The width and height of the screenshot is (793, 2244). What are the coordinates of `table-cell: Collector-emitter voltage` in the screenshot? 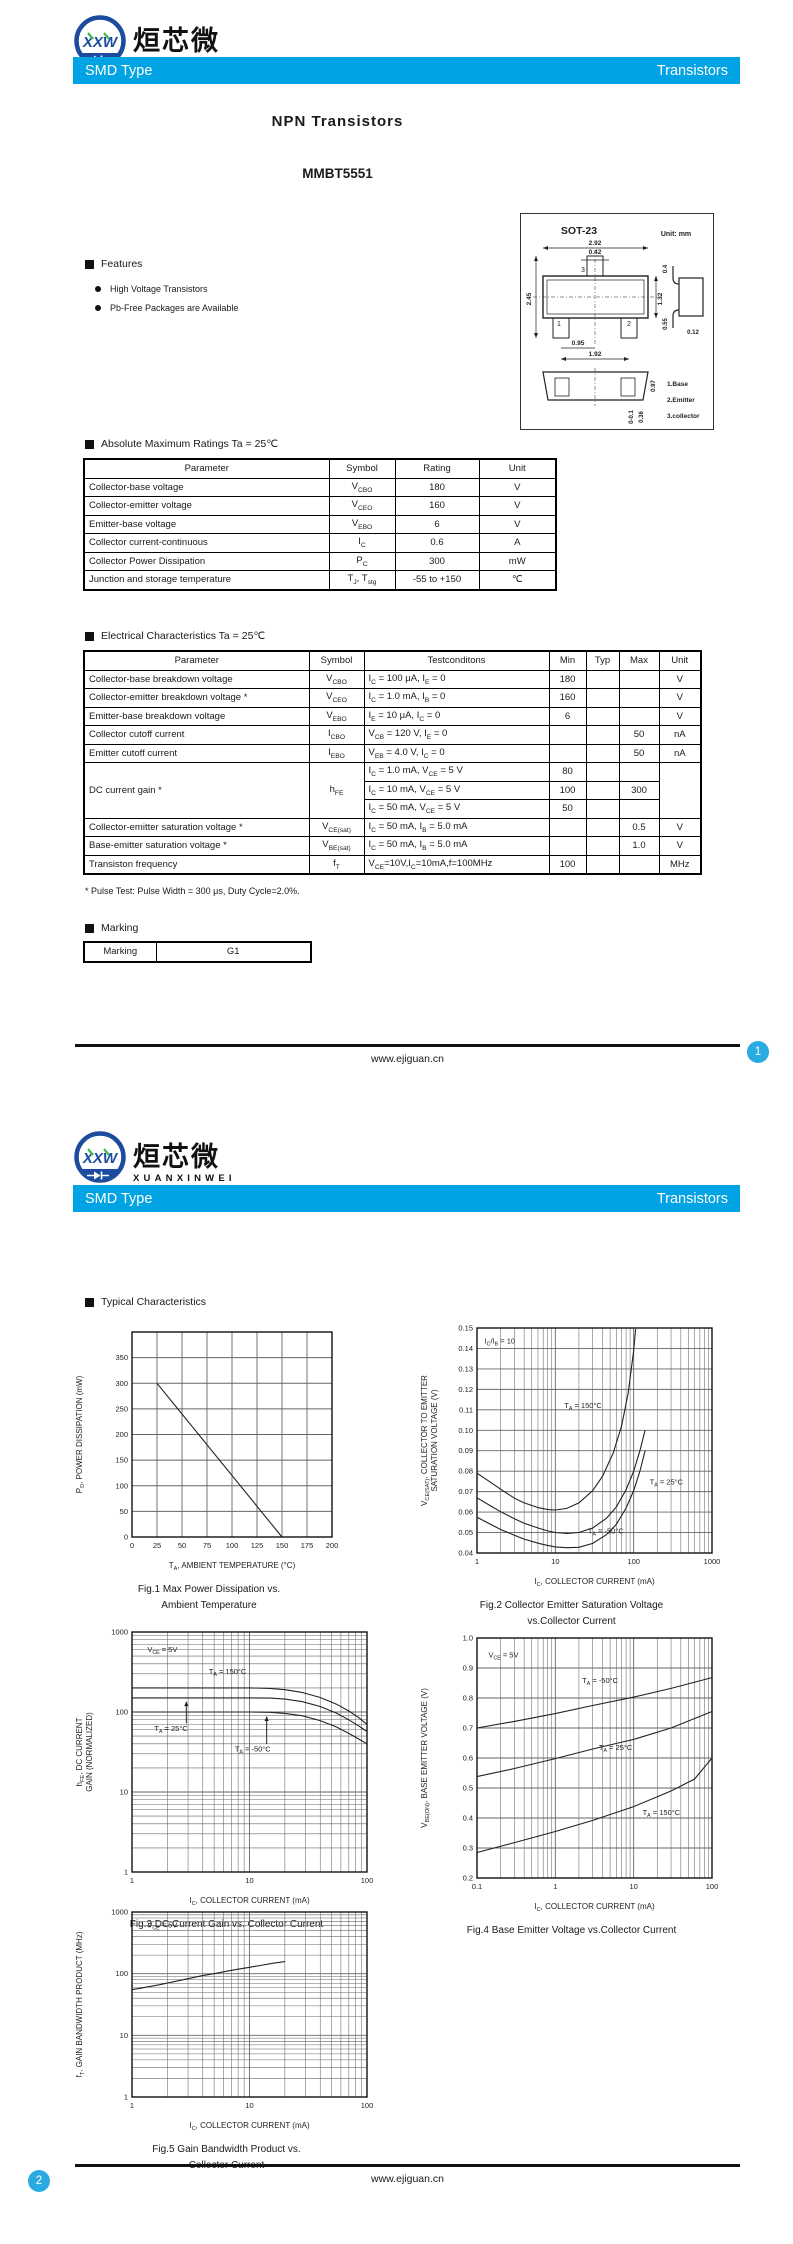 It's located at (206, 506).